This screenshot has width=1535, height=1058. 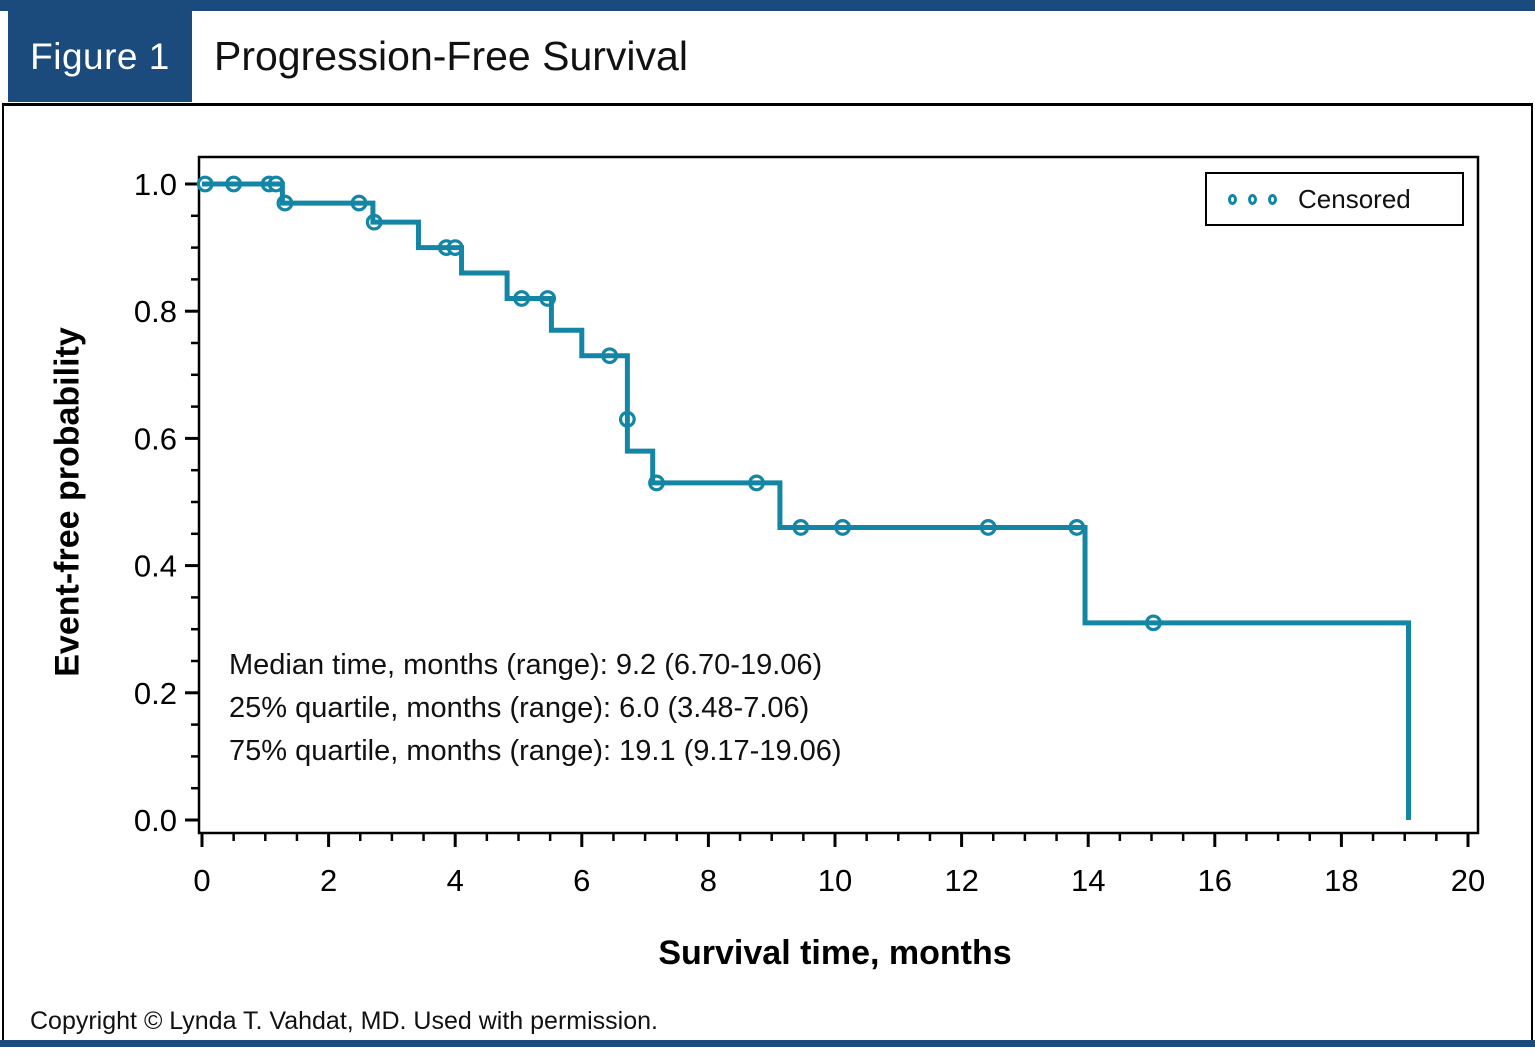 I want to click on x-axis-tick-label: 4, so click(x=455, y=880).